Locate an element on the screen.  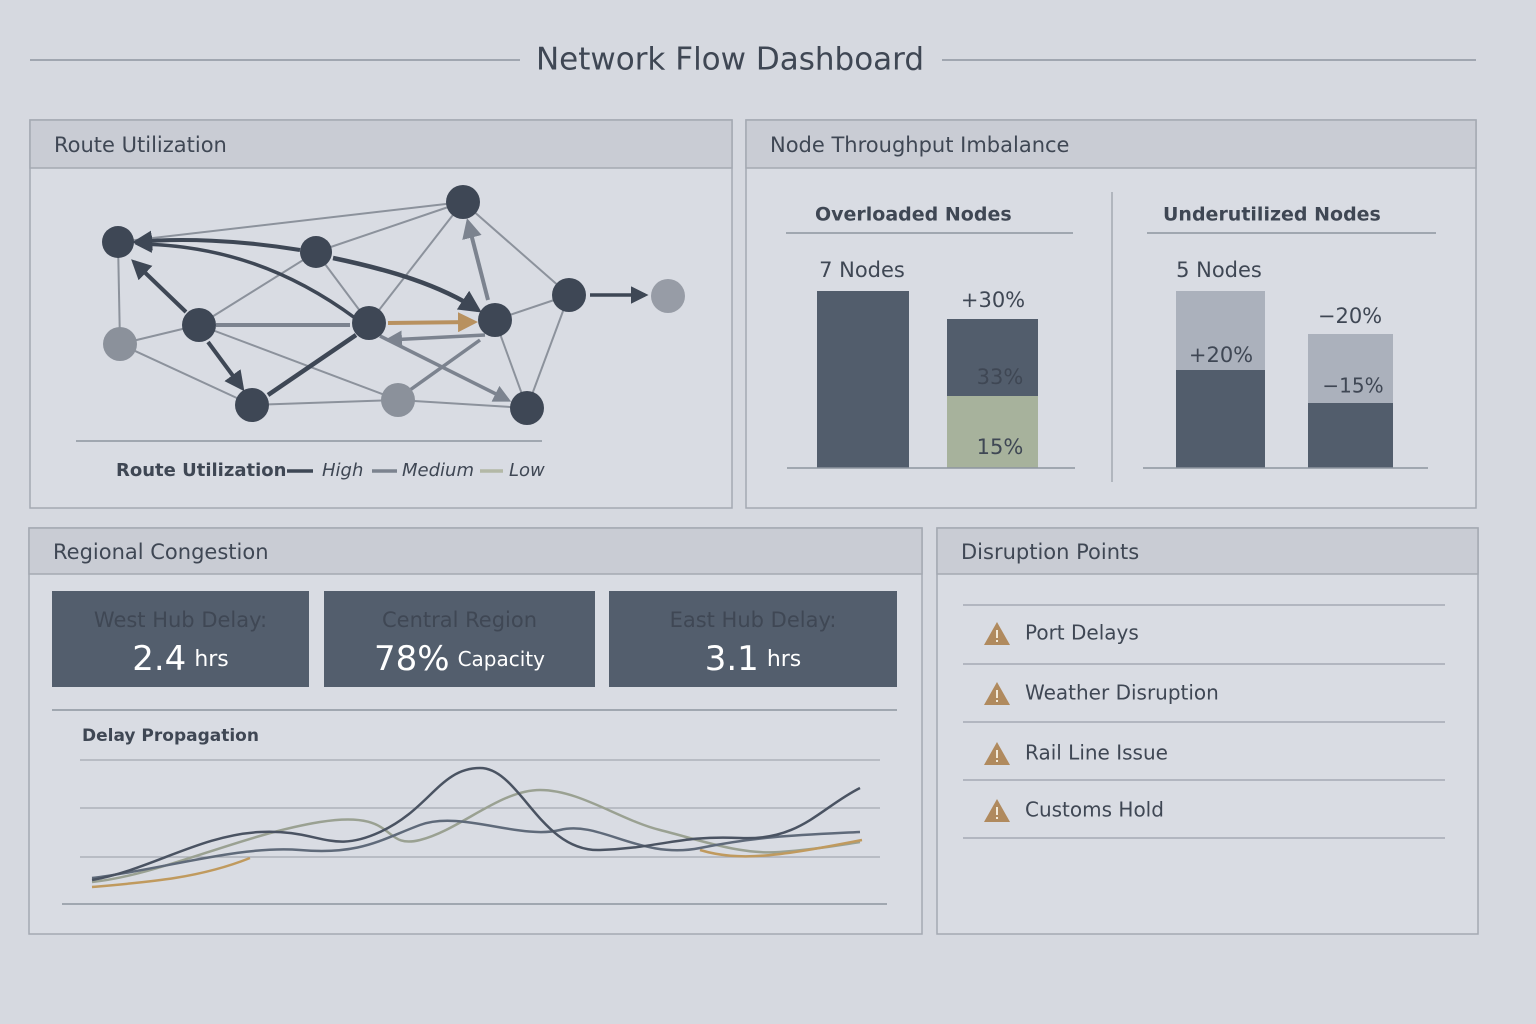
bar-label: +20% is located at coordinates (1221, 355).